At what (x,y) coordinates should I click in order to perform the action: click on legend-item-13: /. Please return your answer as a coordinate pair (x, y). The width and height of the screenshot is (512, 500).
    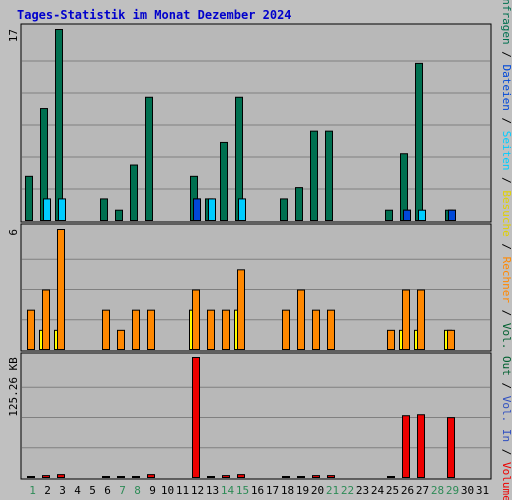
    Looking at the image, I should click on (506, 452).